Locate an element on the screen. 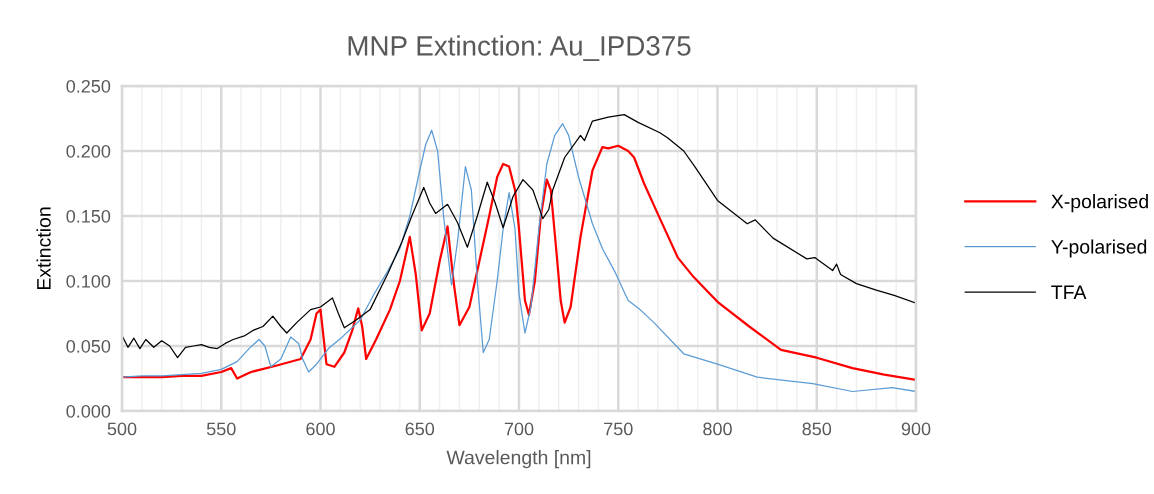 The height and width of the screenshot is (494, 1154). y-tick-label: 0.250 is located at coordinates (88, 86).